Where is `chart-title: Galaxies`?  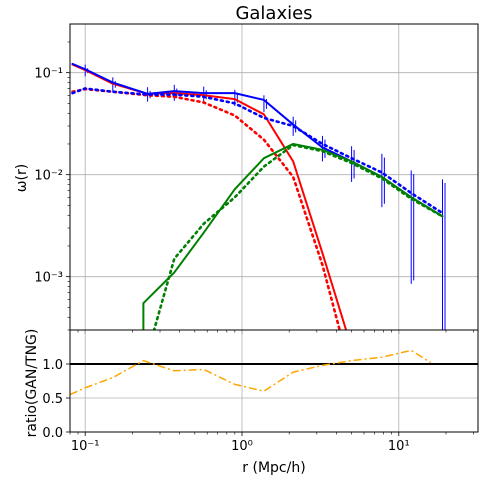 chart-title: Galaxies is located at coordinates (273, 13).